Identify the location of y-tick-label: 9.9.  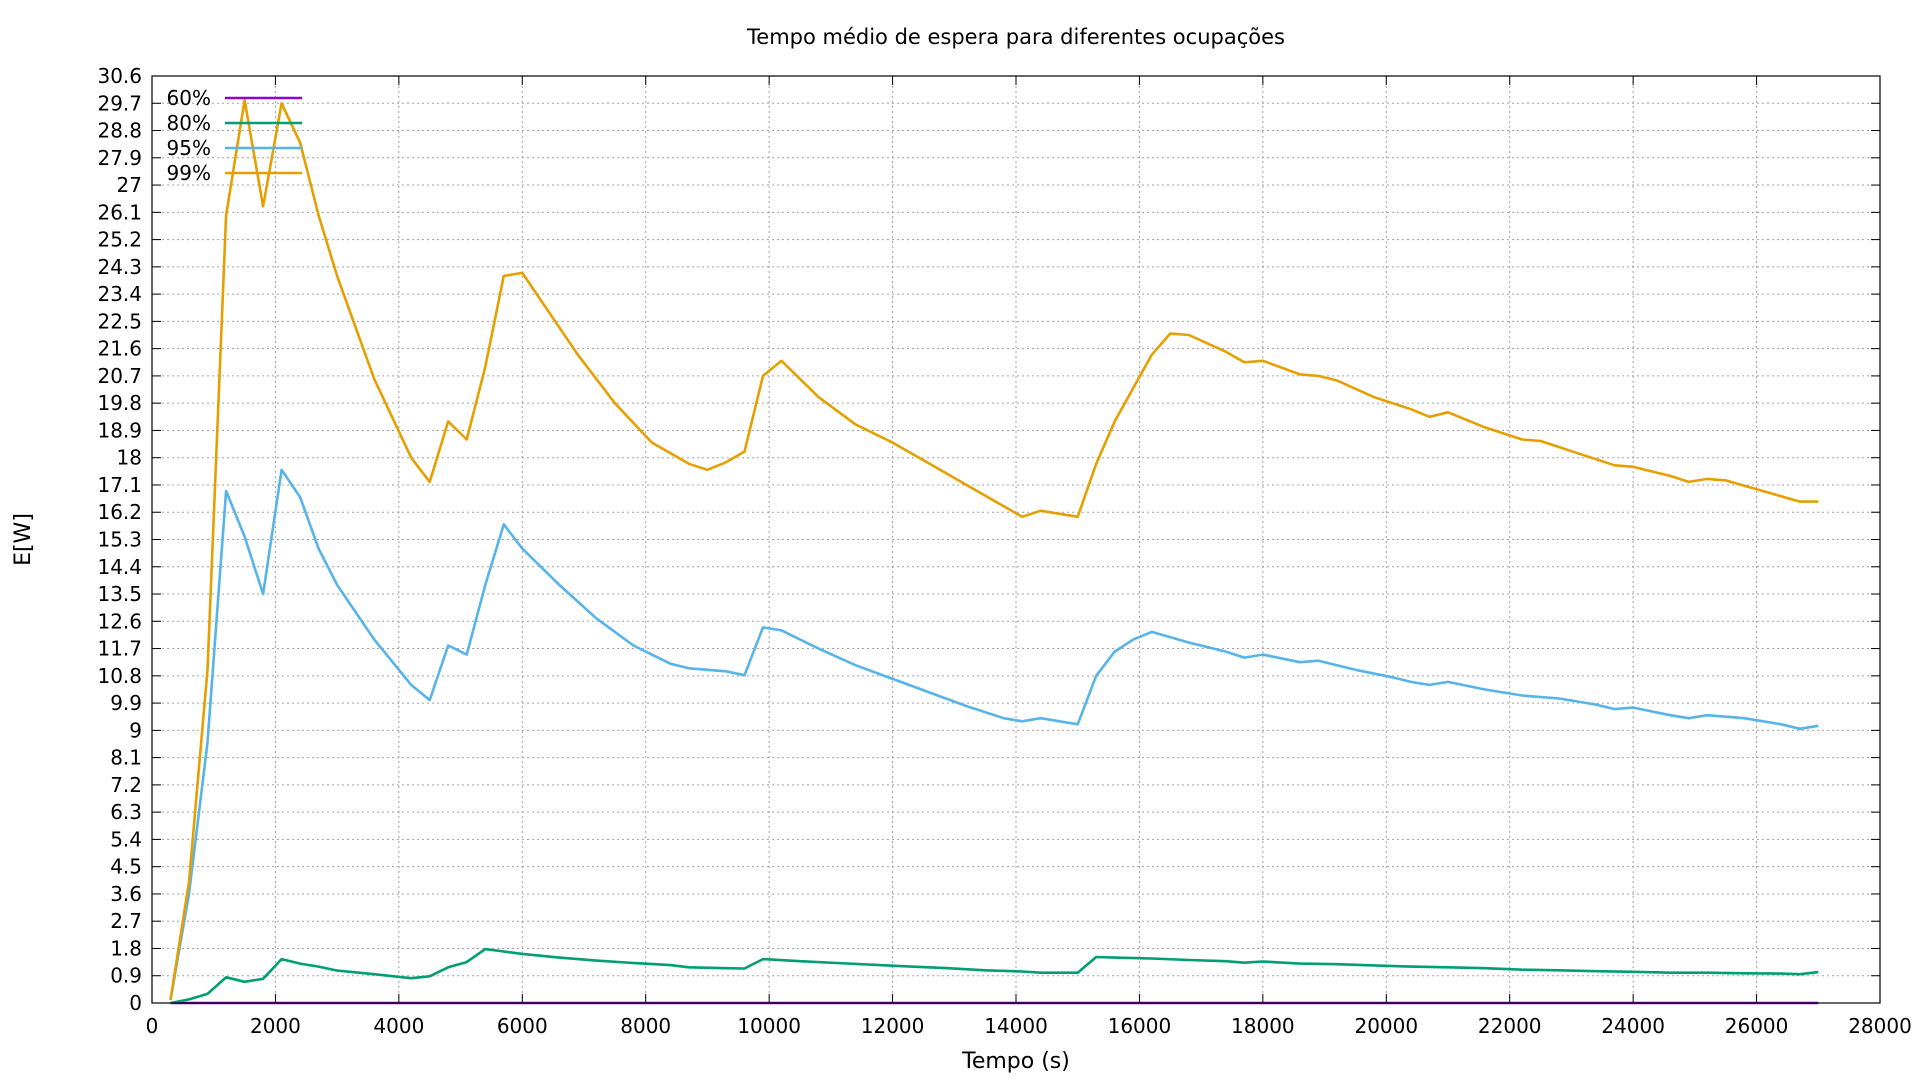
(126, 703).